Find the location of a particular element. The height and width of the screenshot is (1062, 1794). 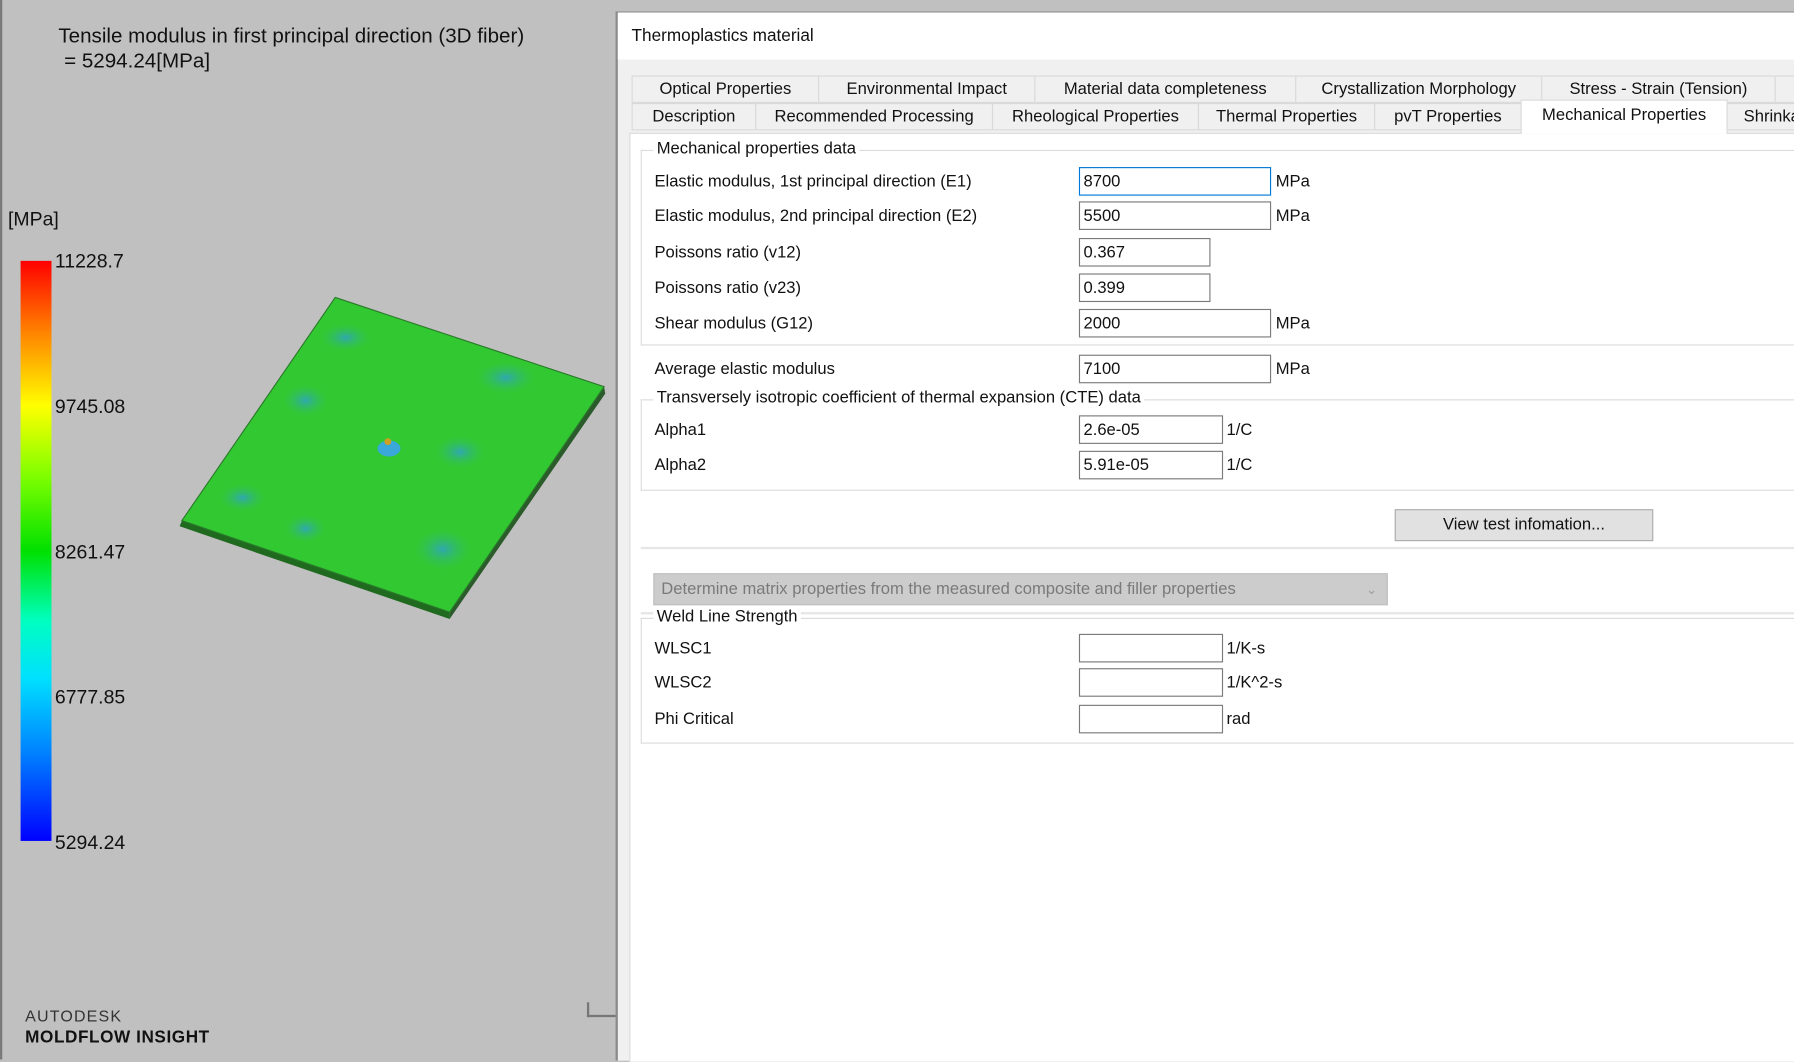

legend-label-max: 11228.7 is located at coordinates (89, 261).